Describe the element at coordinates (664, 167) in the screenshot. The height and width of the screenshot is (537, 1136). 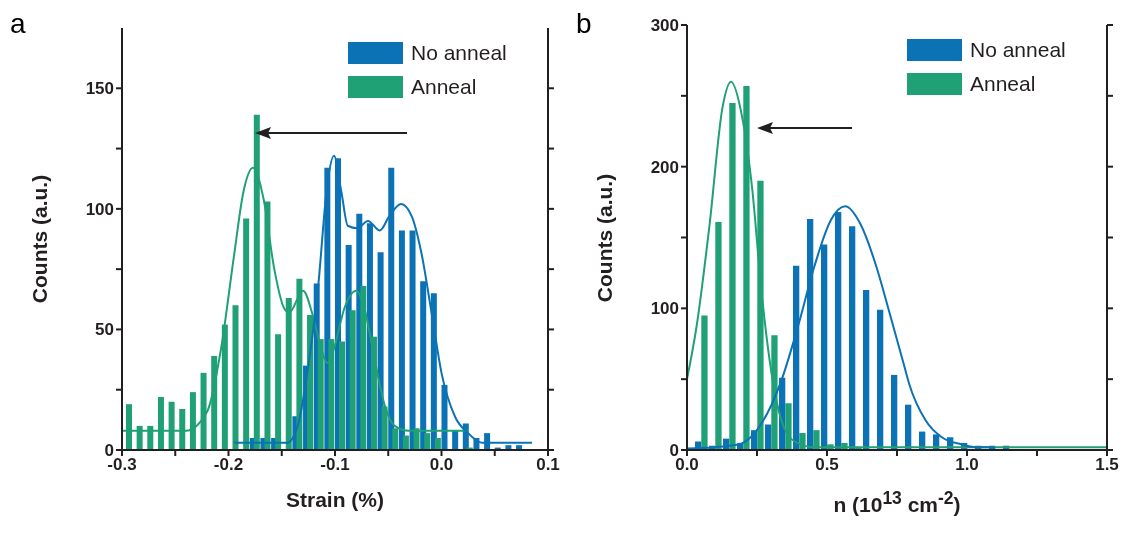
I see `y-tick-label: 200` at that location.